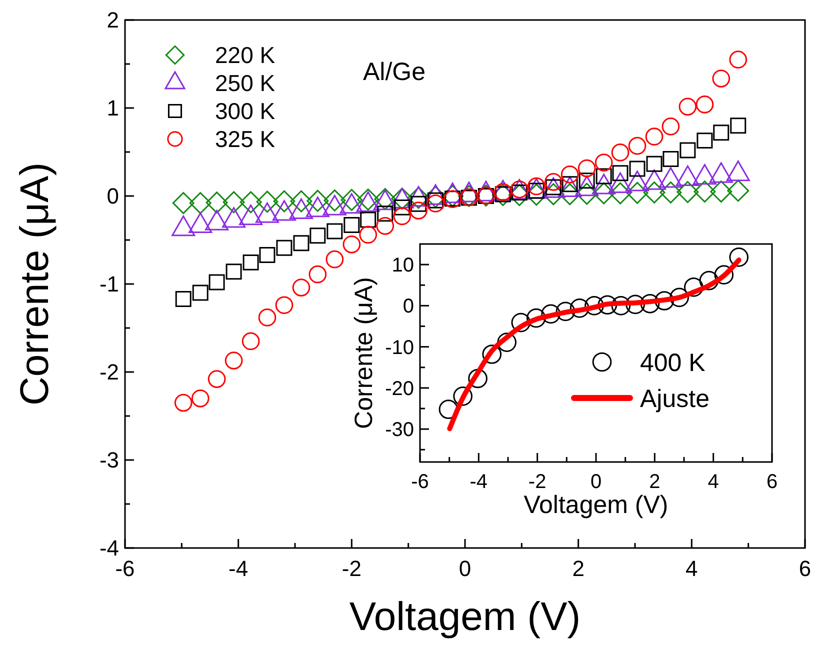  I want to click on x-tick-label: 2, so click(578, 568).